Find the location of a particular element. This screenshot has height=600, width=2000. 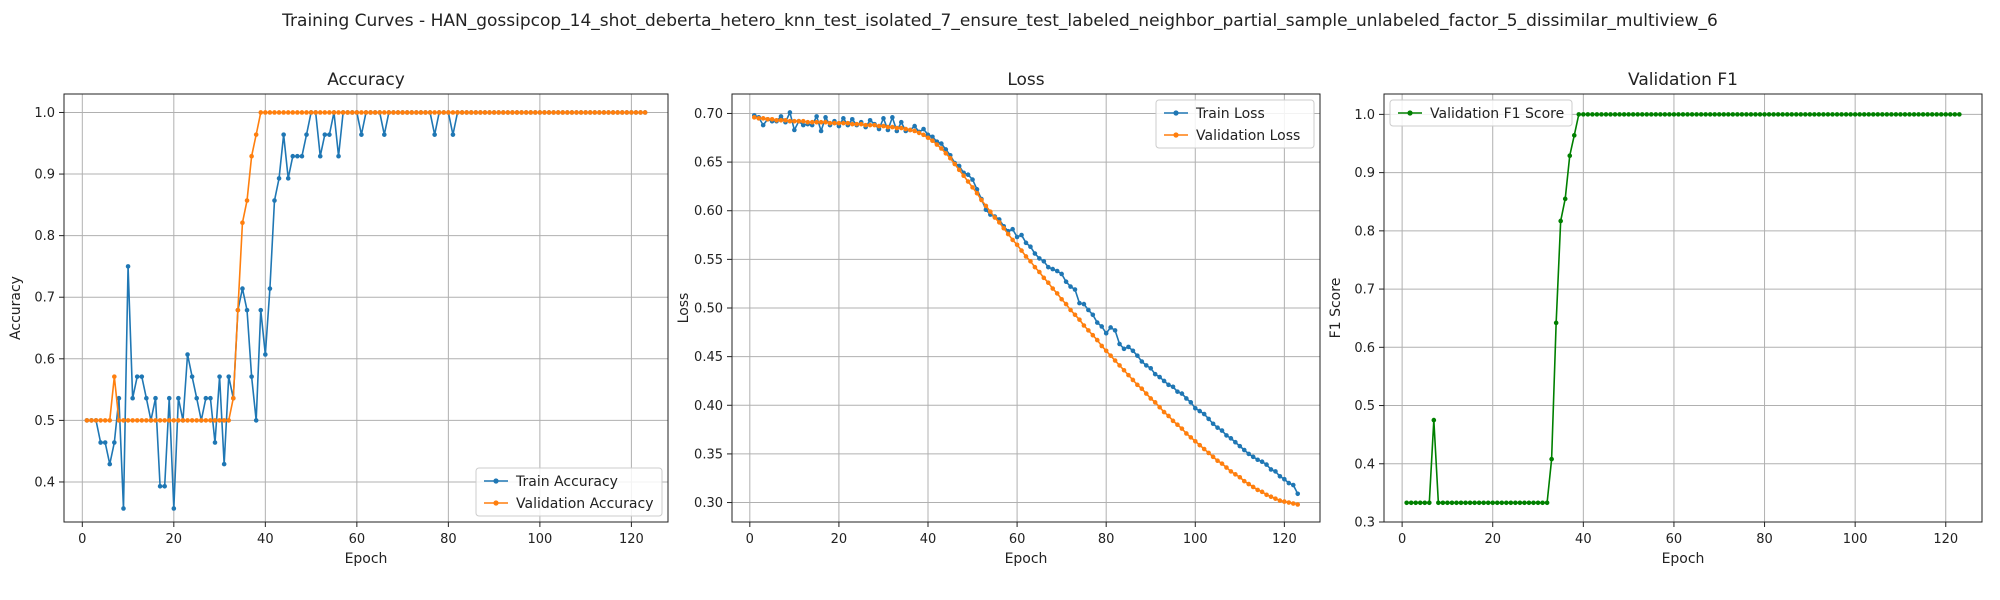

f1-x-tick-label: 40 is located at coordinates (1583, 539).